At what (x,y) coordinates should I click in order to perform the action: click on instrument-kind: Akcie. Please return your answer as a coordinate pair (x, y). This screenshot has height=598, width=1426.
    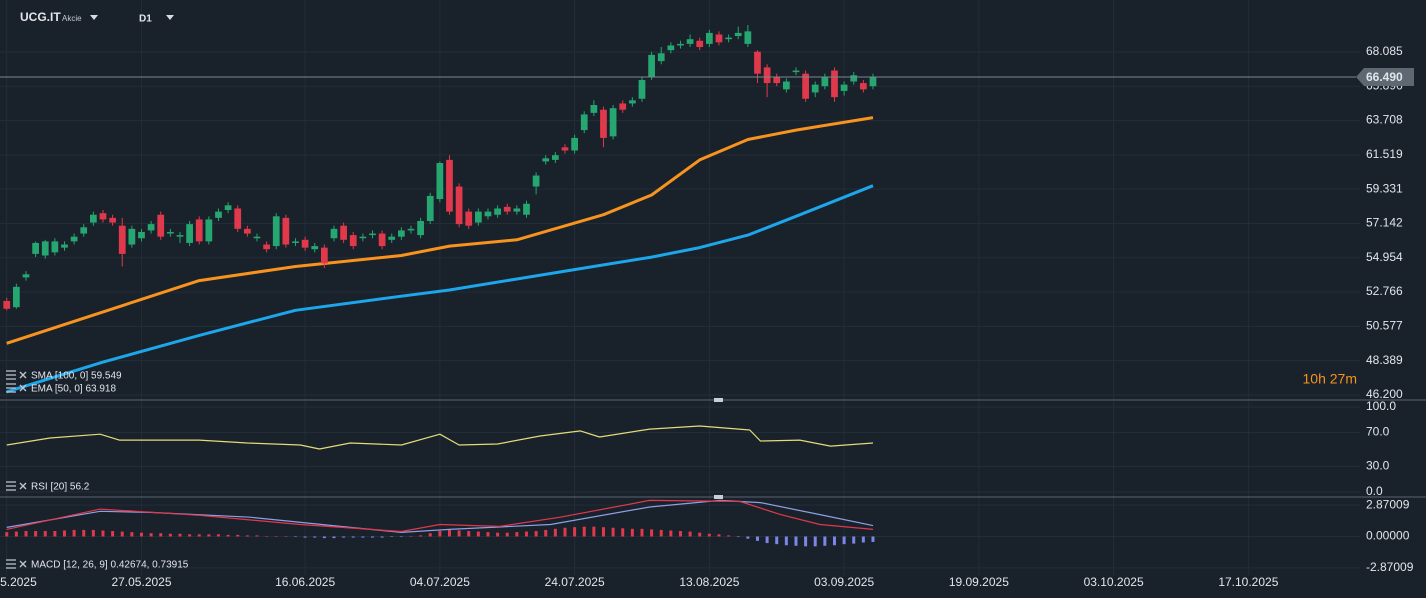
    Looking at the image, I should click on (72, 18).